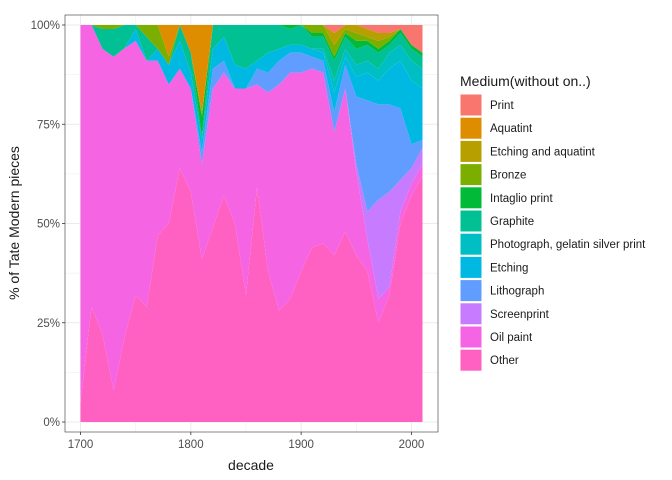 The height and width of the screenshot is (480, 672). Describe the element at coordinates (246, 441) in the screenshot. I see `x-axis: 1700 1800 1900 2000` at that location.